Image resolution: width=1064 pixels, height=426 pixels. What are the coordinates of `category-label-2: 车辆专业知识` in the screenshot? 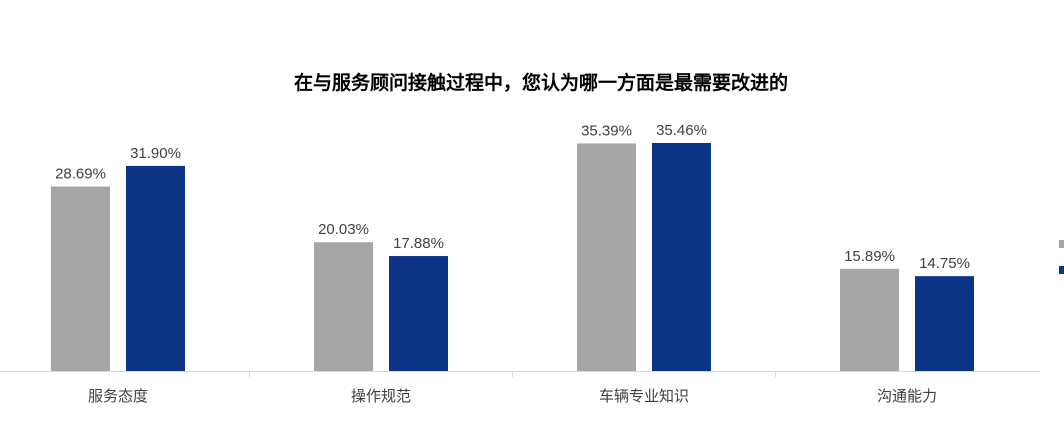 It's located at (644, 396).